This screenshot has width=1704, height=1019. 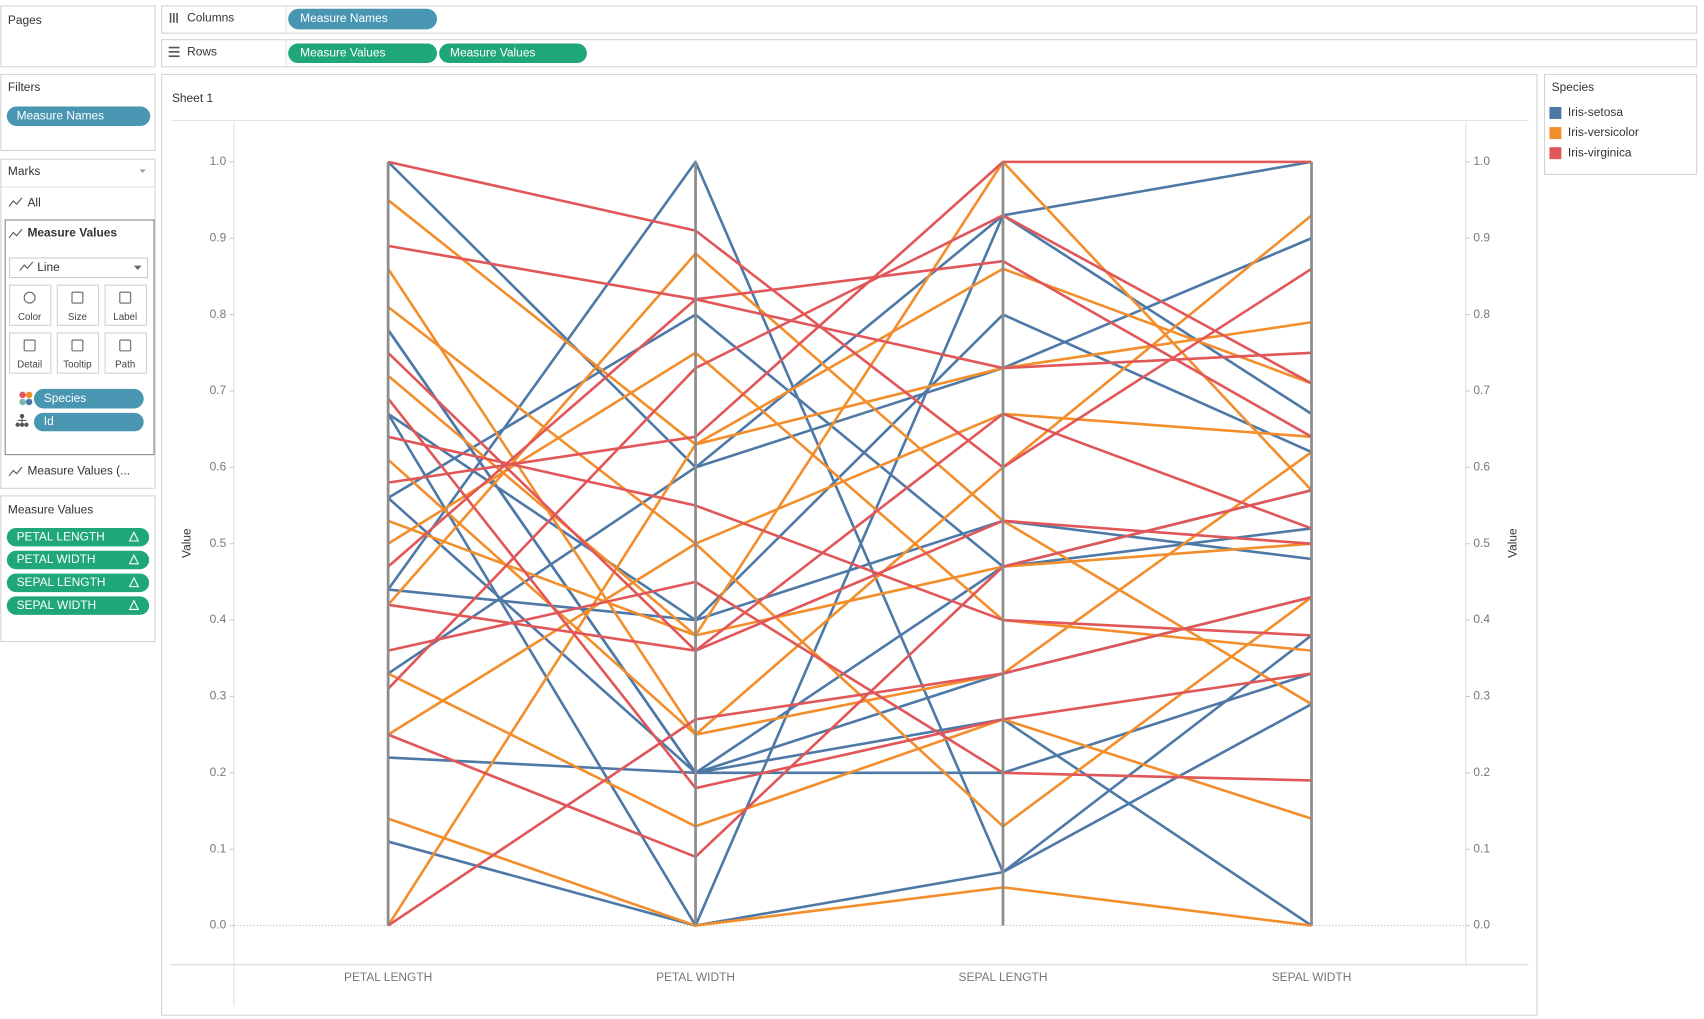 What do you see at coordinates (1481, 314) in the screenshot?
I see `y2-tick-label: 0.8` at bounding box center [1481, 314].